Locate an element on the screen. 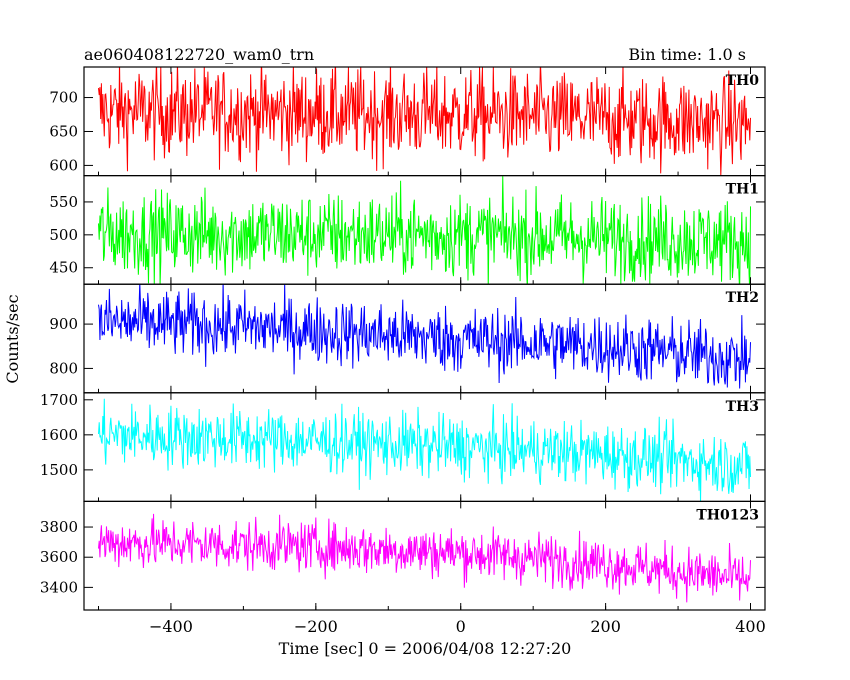  y-tick-label: 650 is located at coordinates (63, 131).